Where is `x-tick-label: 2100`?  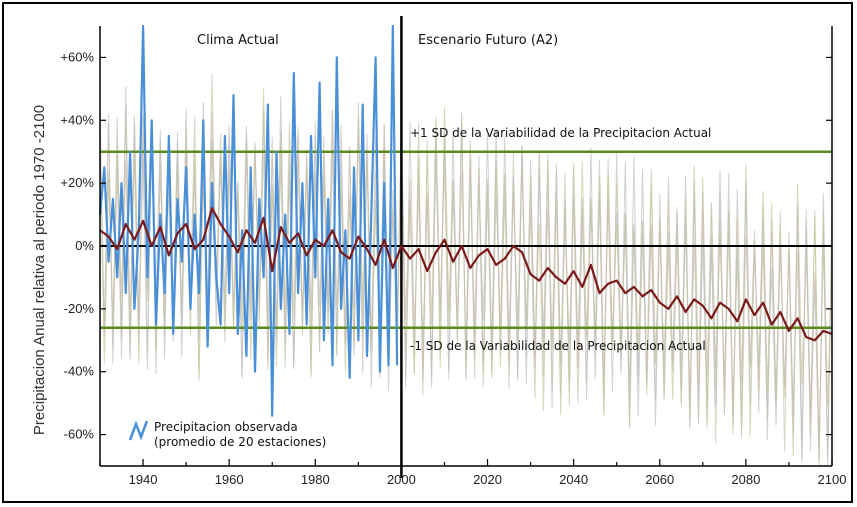
x-tick-label: 2100 is located at coordinates (832, 479).